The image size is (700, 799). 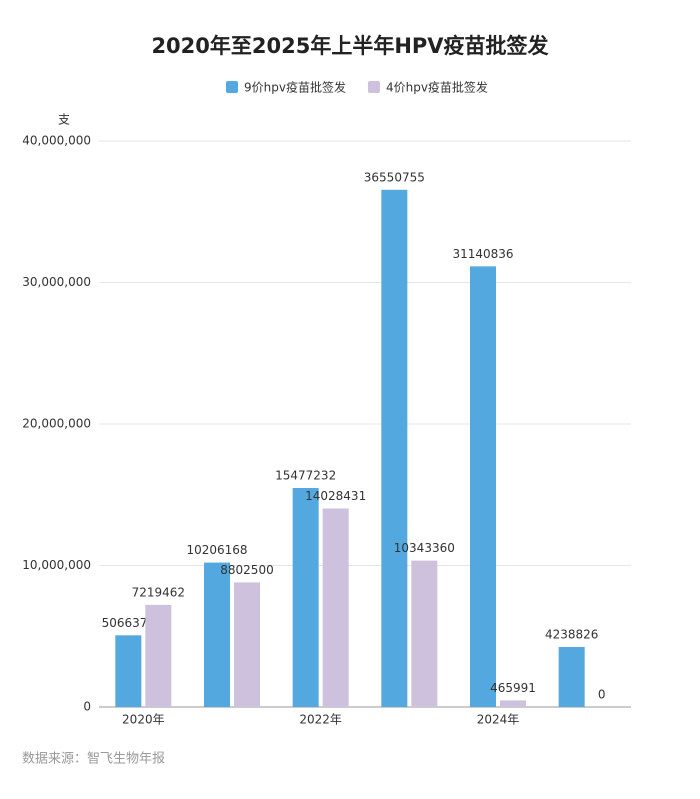 I want to click on data-label: 15477232, so click(x=305, y=475).